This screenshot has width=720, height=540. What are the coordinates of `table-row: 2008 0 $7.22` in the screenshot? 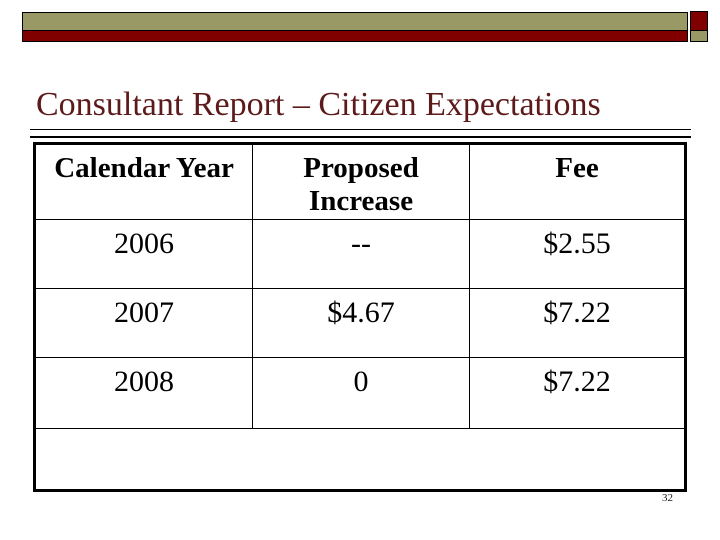 It's located at (360, 392).